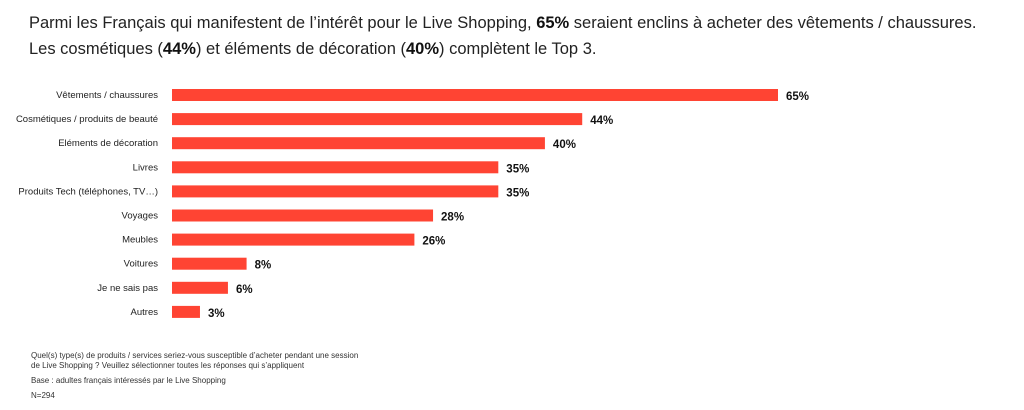  I want to click on headline-text: ) et éléments de décoration (, so click(300, 49).